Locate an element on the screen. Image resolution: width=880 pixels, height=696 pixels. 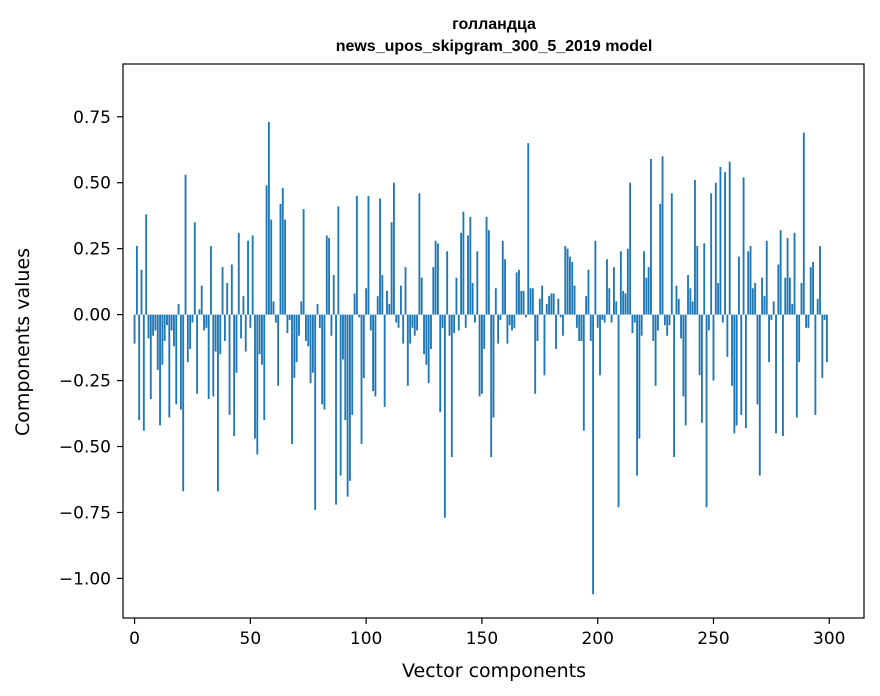
x-tick-label: 300 is located at coordinates (829, 639).